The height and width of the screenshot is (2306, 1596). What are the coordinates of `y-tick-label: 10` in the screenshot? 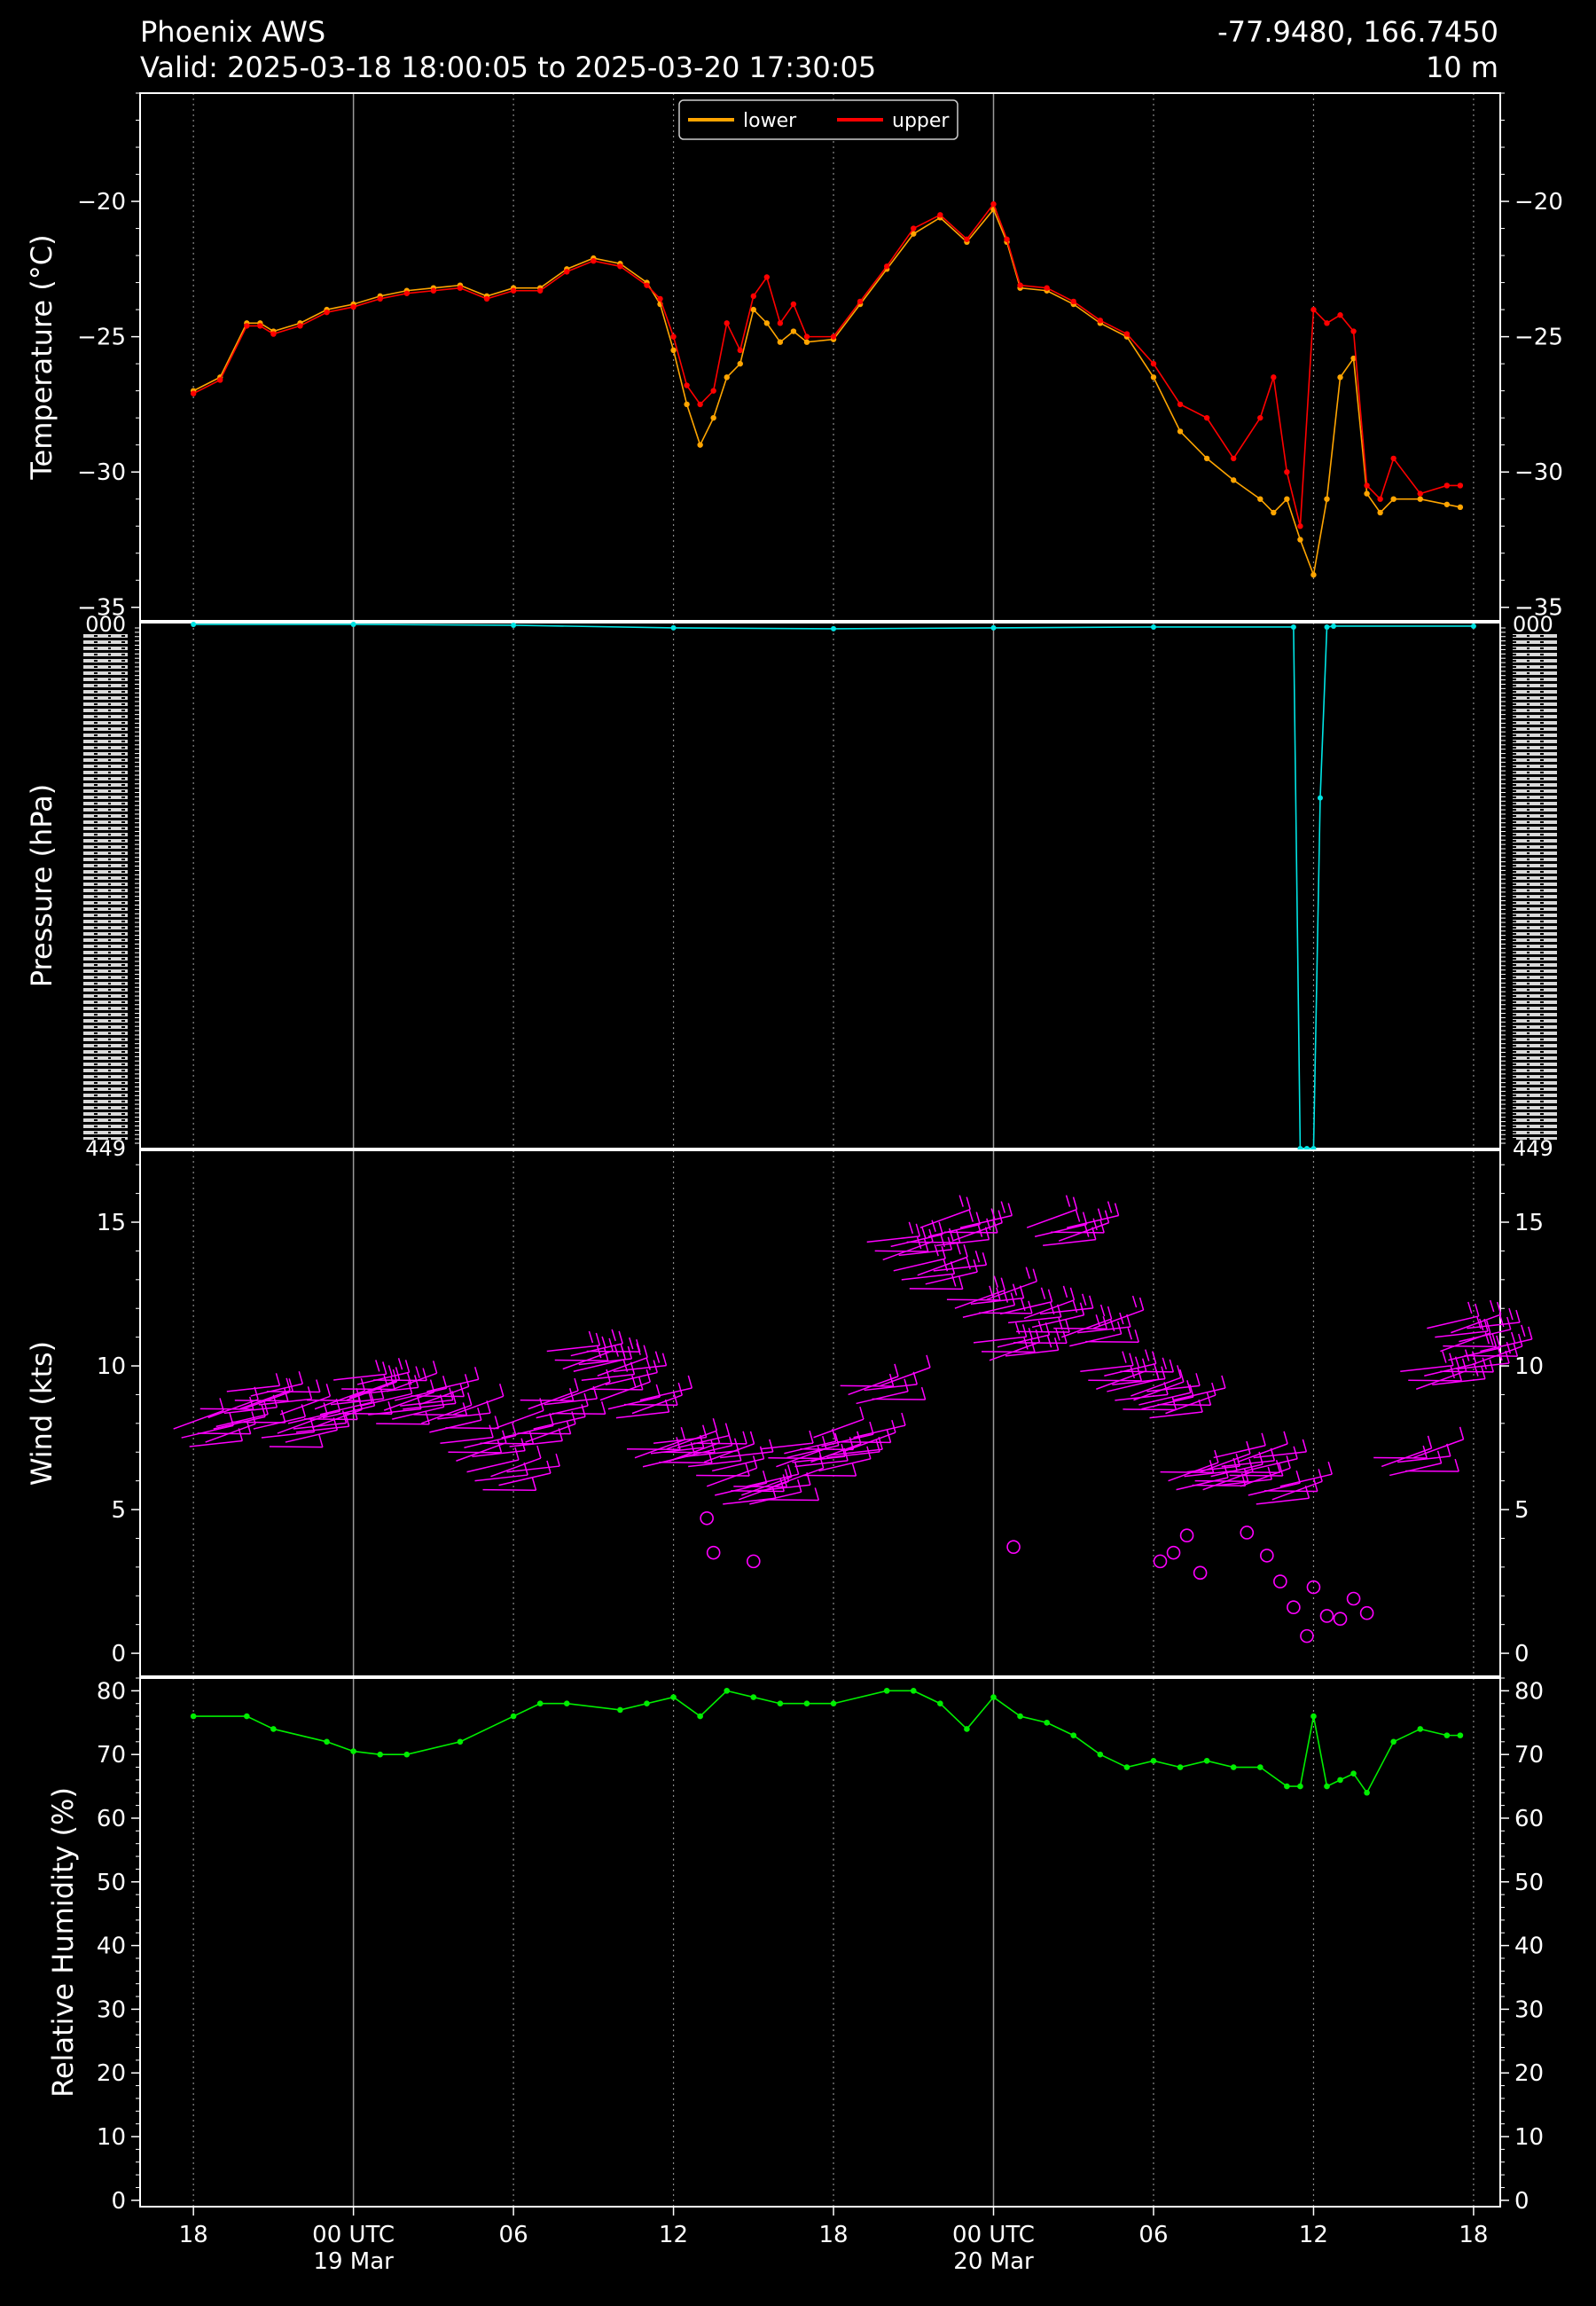 It's located at (1529, 1366).